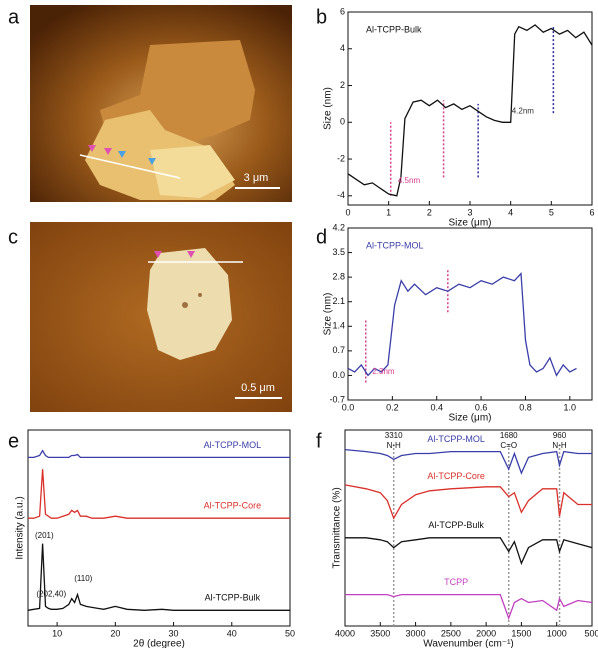 The height and width of the screenshot is (648, 598). What do you see at coordinates (51, 594) in the screenshot?
I see `annotation: (202,40)` at bounding box center [51, 594].